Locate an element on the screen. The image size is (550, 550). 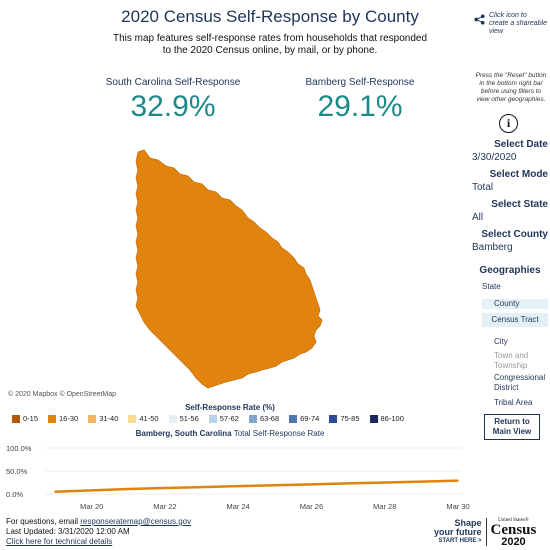
select-mode-label: Select Mode is located at coordinates (518, 174).